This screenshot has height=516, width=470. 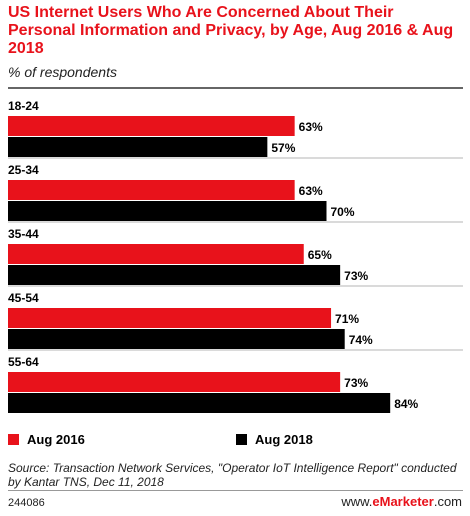 I want to click on value-label: 57%, so click(x=283, y=148).